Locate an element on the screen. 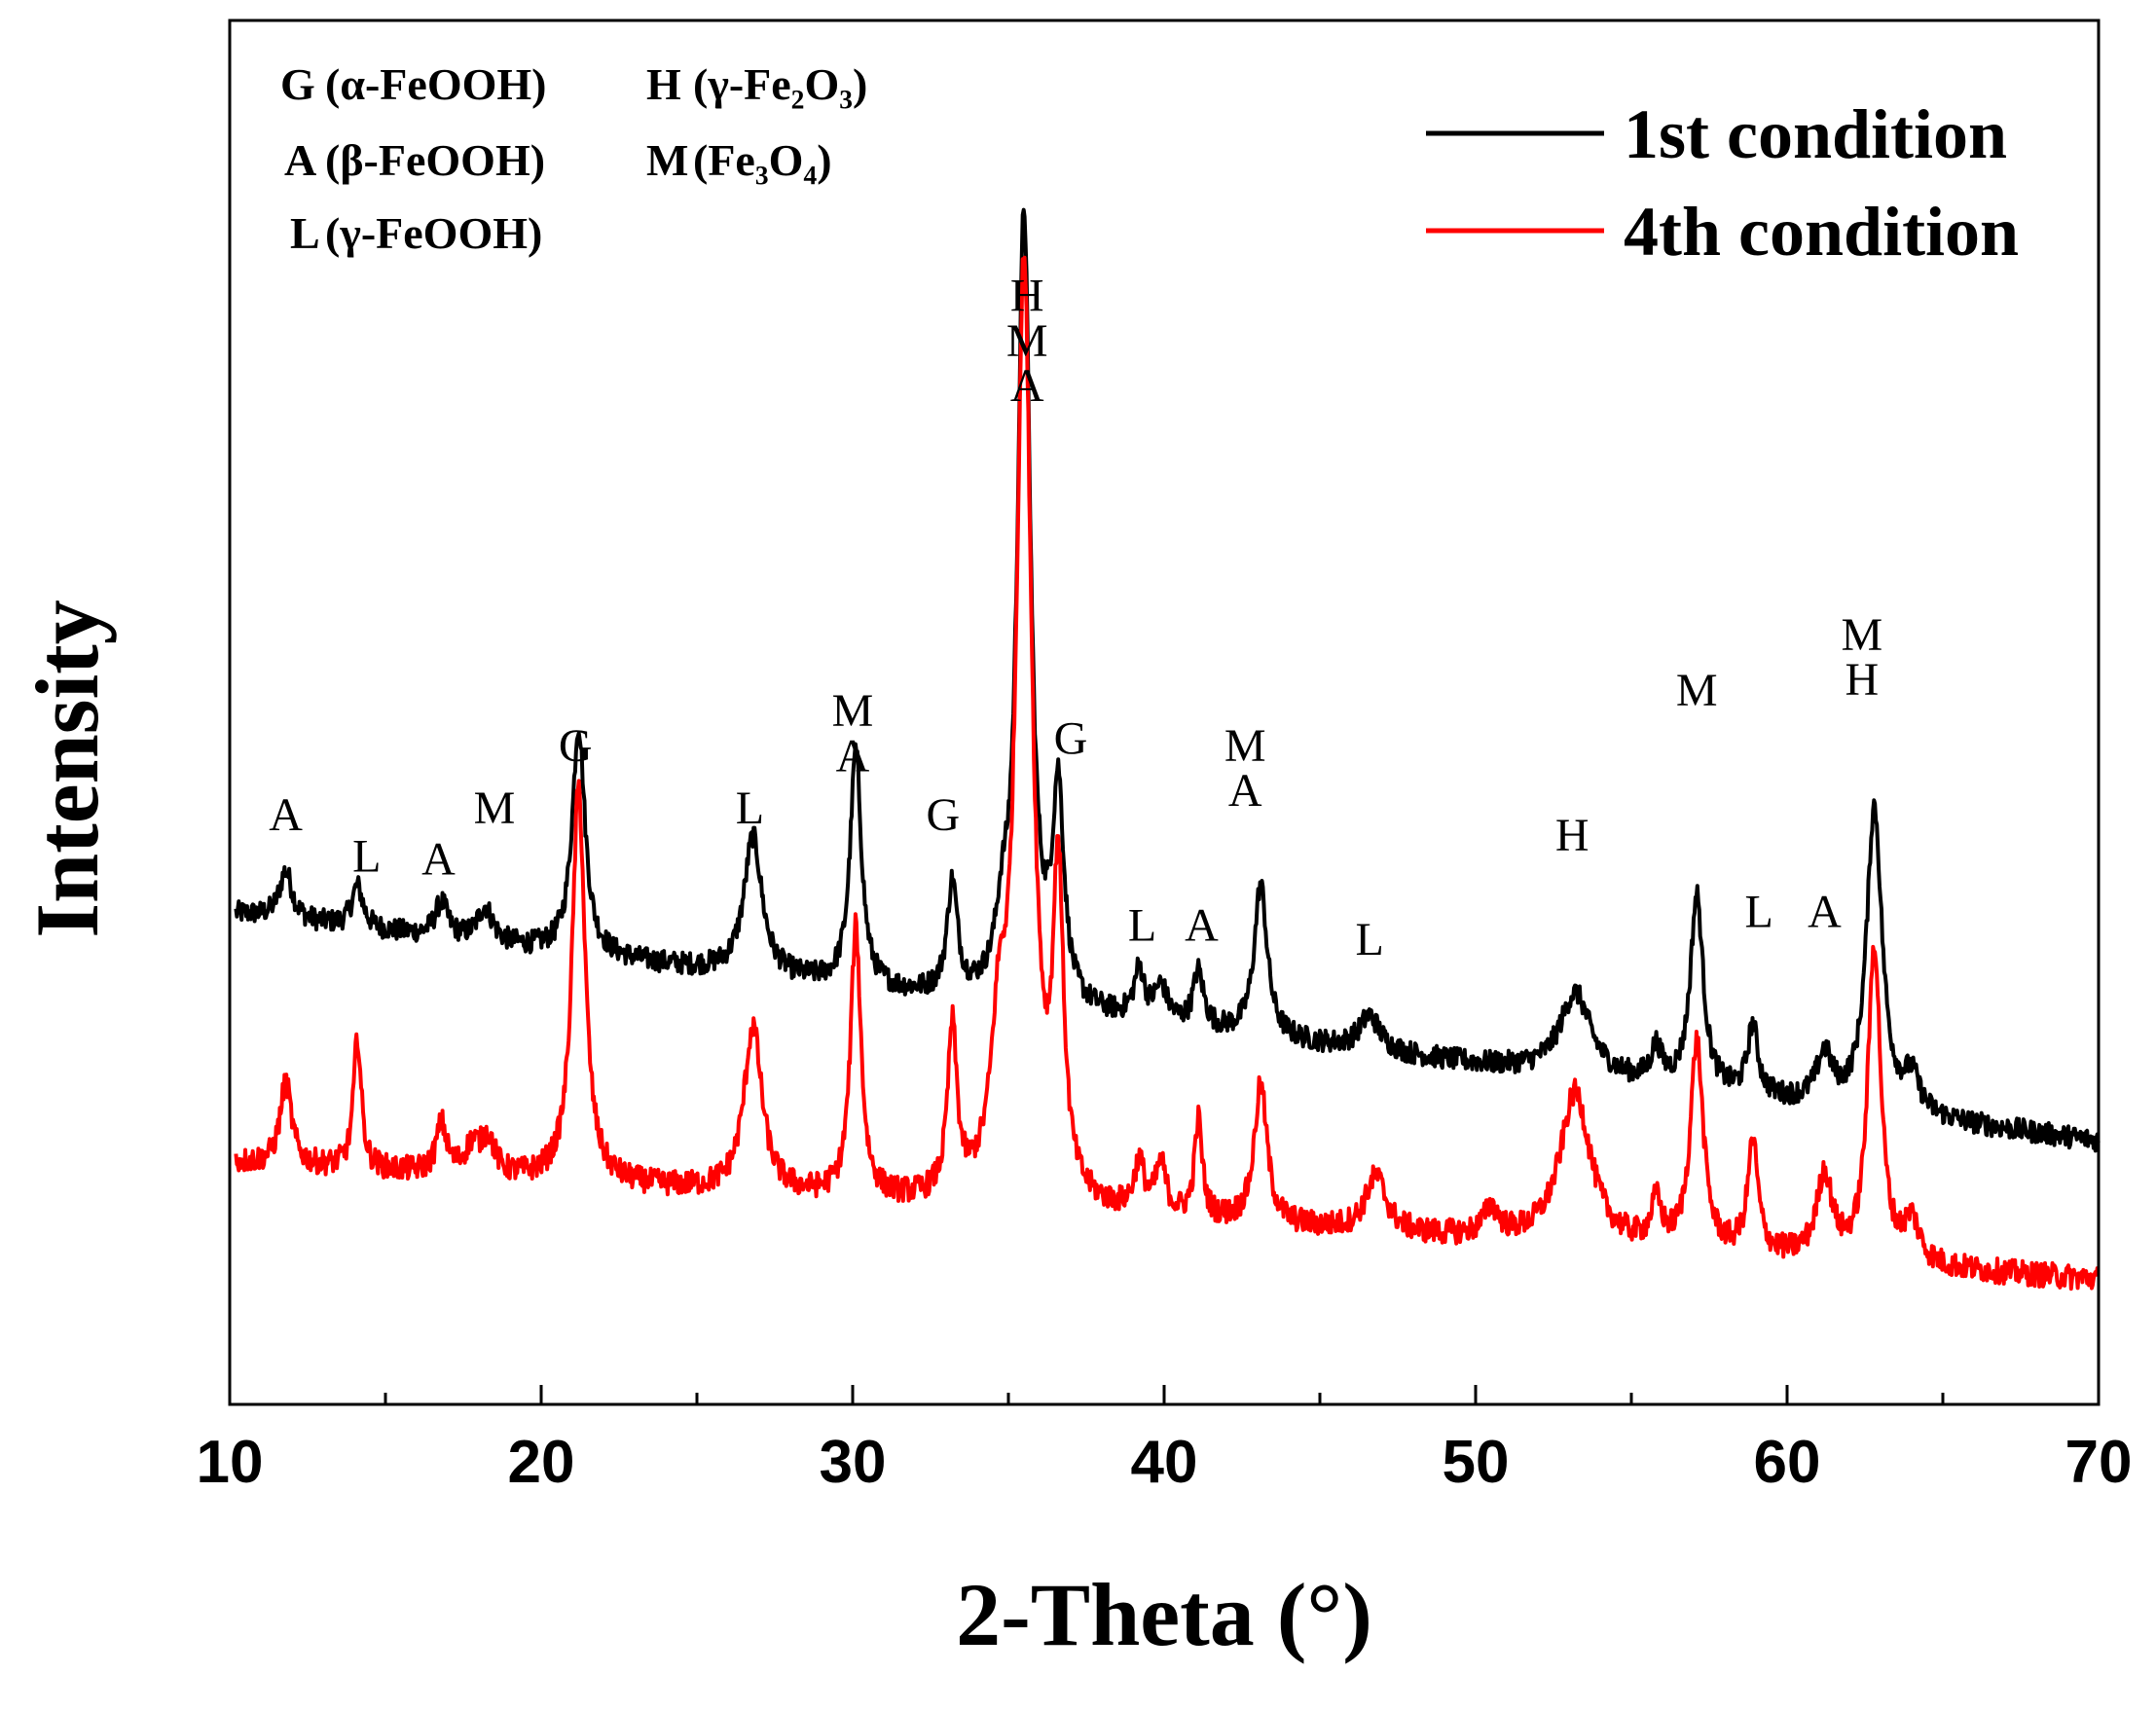  legend-label-1st: 1st condition is located at coordinates (1815, 134).